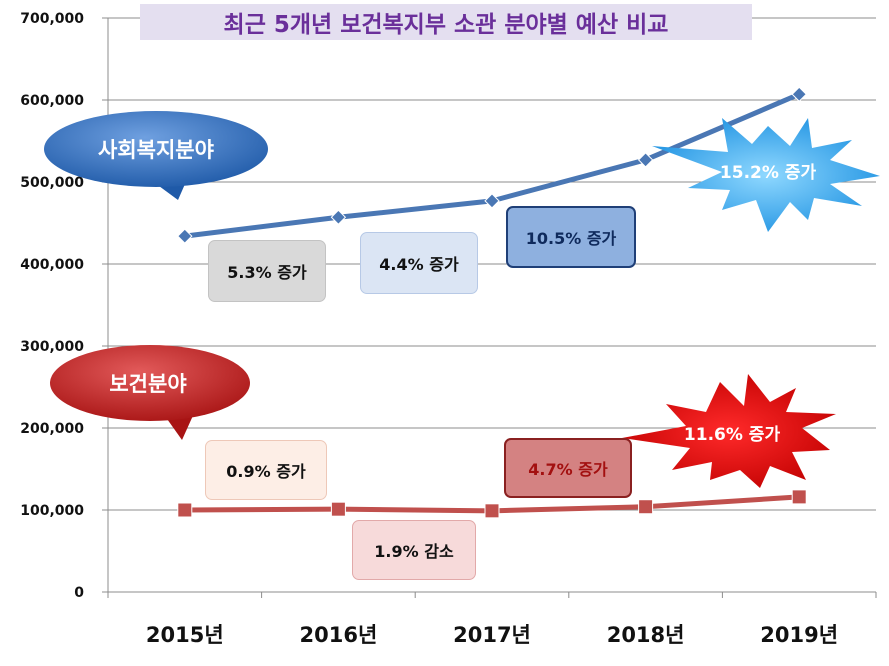 This screenshot has width=889, height=666. Describe the element at coordinates (52, 347) in the screenshot. I see `y-tick-label: 300,000` at that location.